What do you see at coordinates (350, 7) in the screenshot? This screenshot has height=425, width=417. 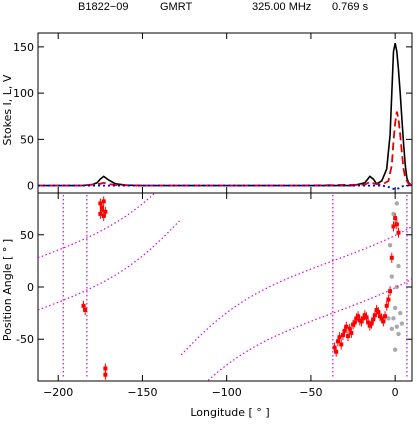 I see `pulse-period: 0.769 s` at bounding box center [350, 7].